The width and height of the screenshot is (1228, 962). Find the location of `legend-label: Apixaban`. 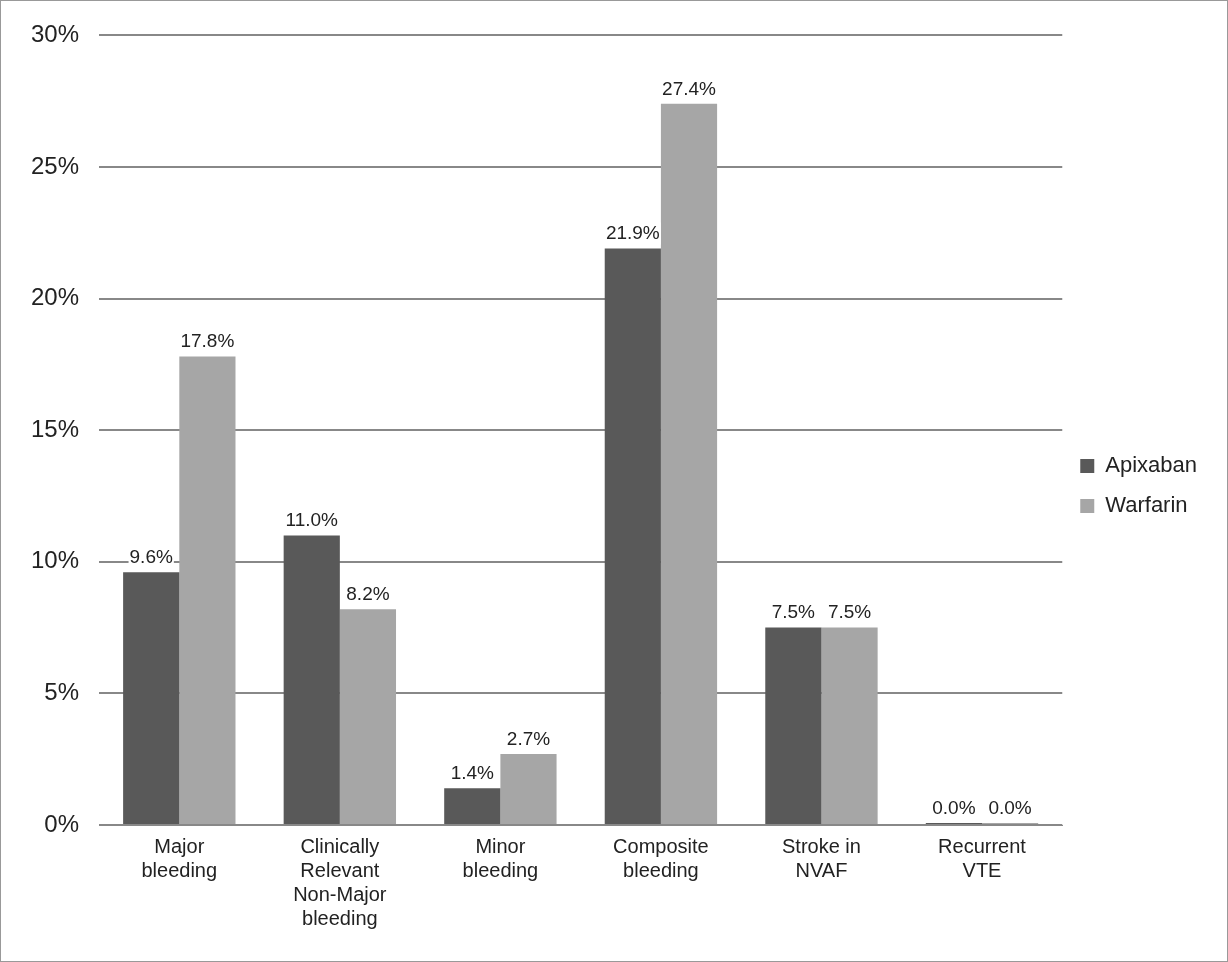

legend-label: Apixaban is located at coordinates (1151, 465).